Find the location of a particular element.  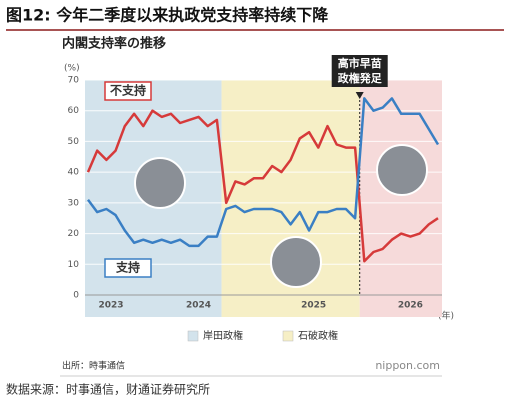

x-tick-label: 2024 is located at coordinates (198, 306).